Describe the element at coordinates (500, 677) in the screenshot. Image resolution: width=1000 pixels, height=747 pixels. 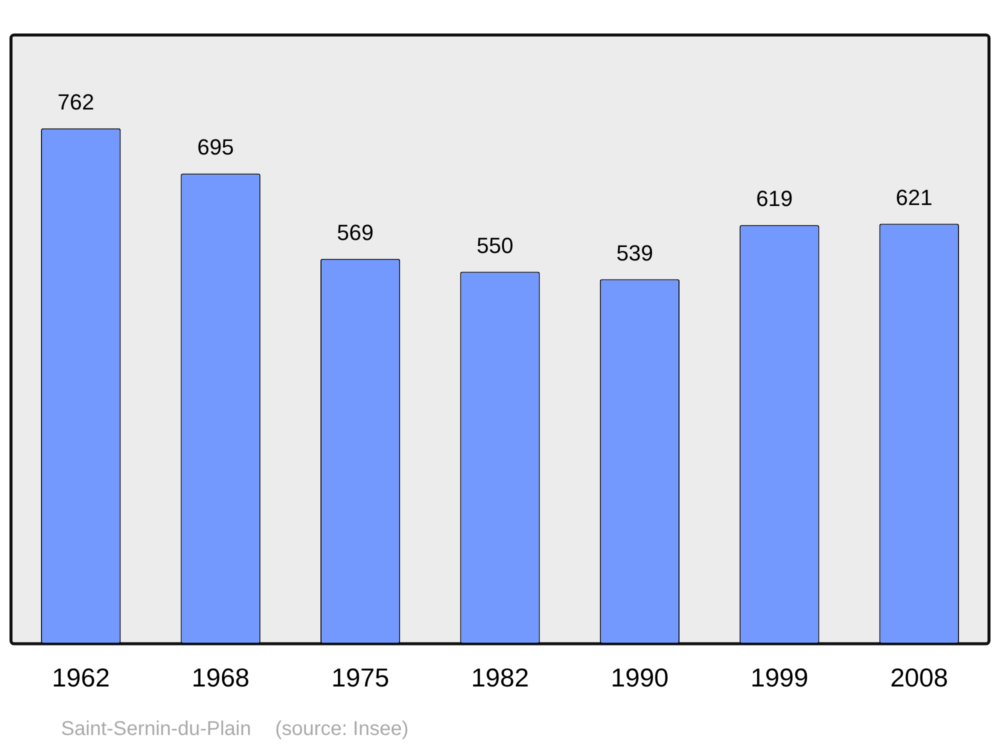
I see `x-tick-label: 1982` at that location.